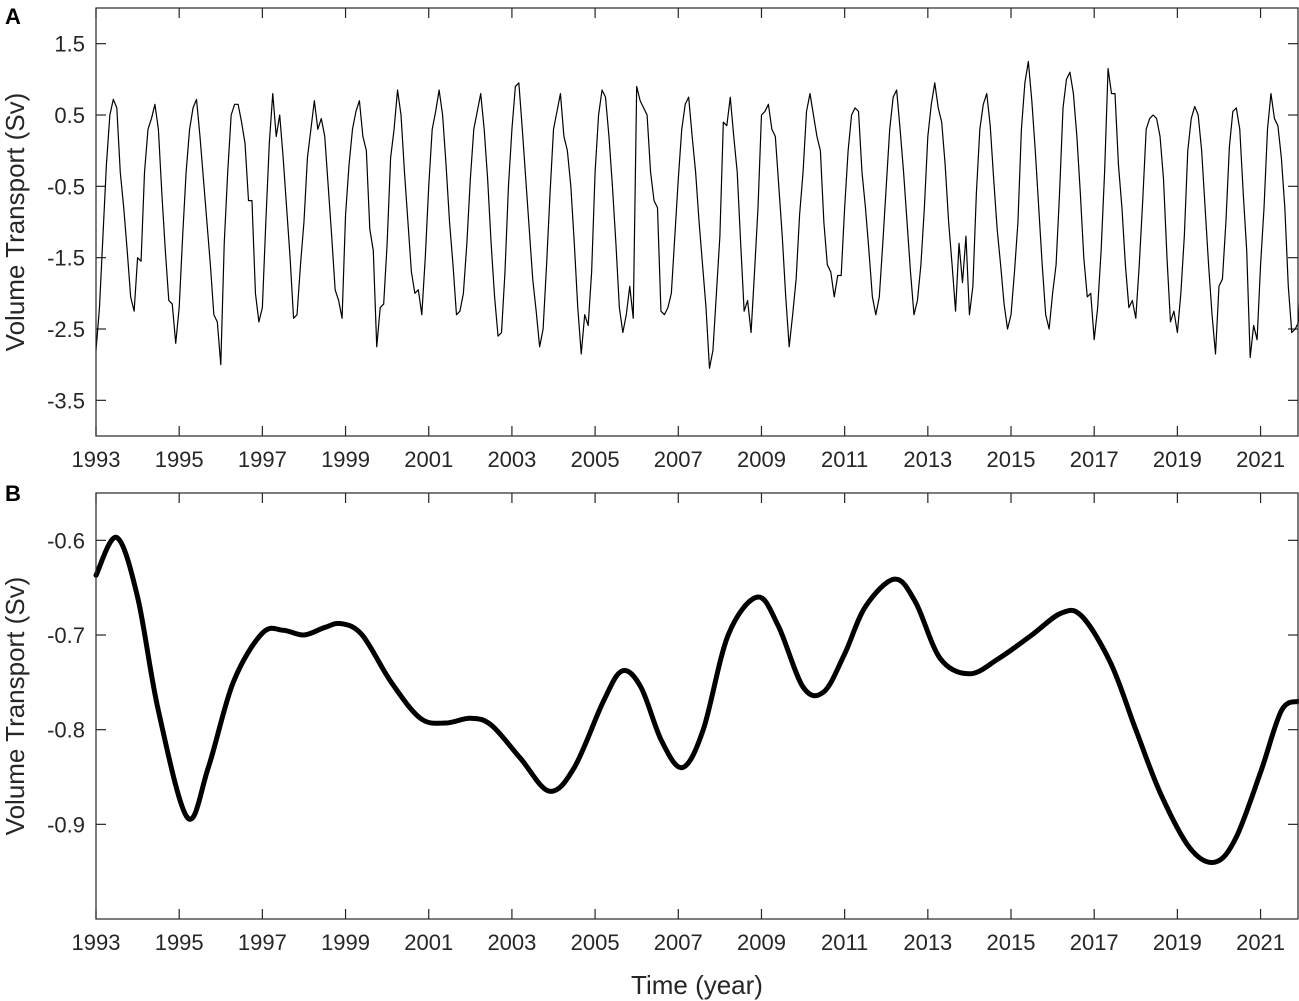 The image size is (1299, 1001). I want to click on panel-a-ytick-label: -1.5, so click(66, 258).